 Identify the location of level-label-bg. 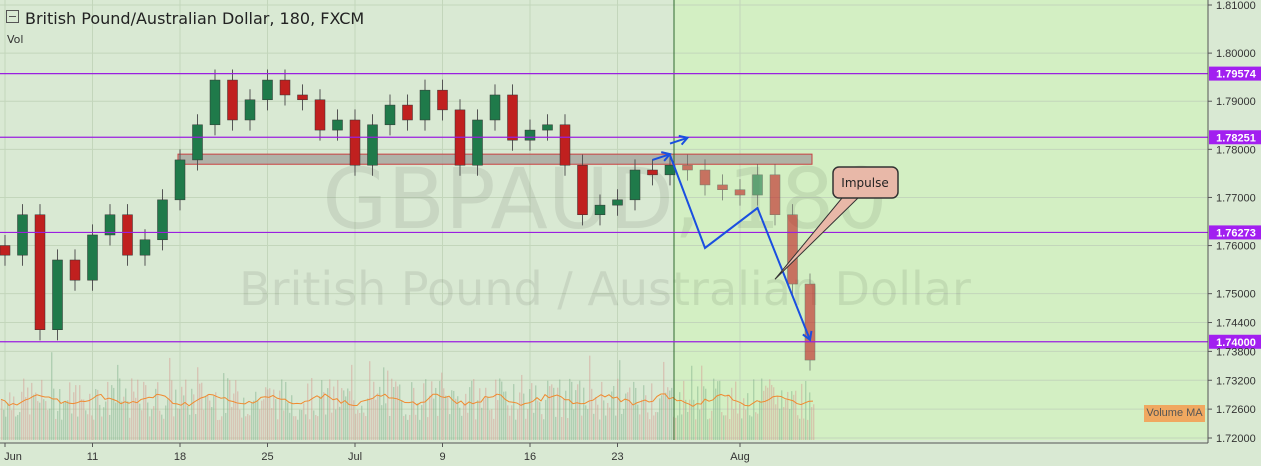
(1235, 341).